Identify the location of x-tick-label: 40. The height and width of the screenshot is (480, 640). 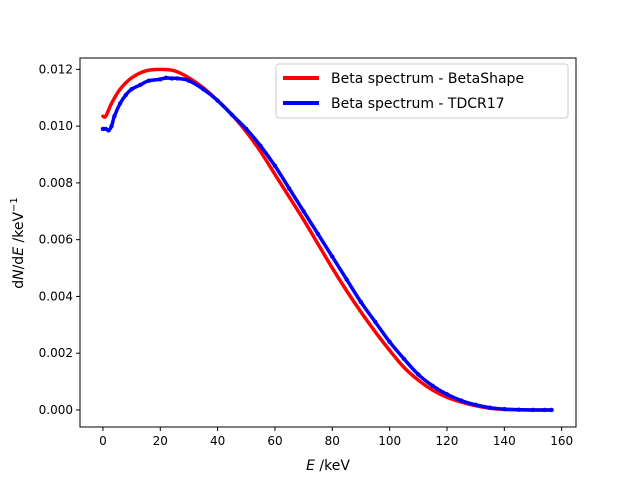
(217, 441).